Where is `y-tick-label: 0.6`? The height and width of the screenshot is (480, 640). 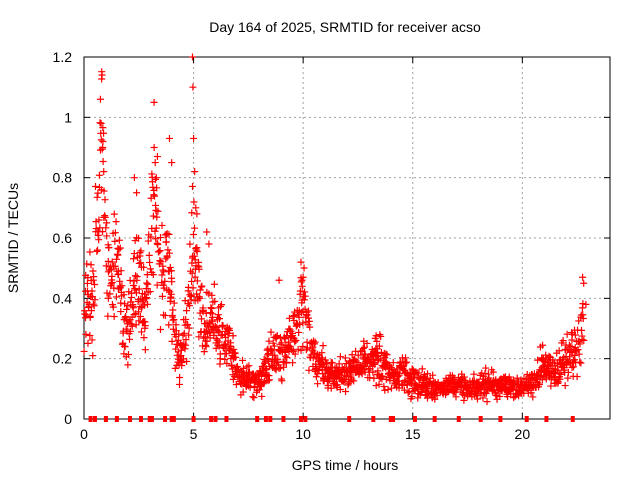 y-tick-label: 0.6 is located at coordinates (63, 238).